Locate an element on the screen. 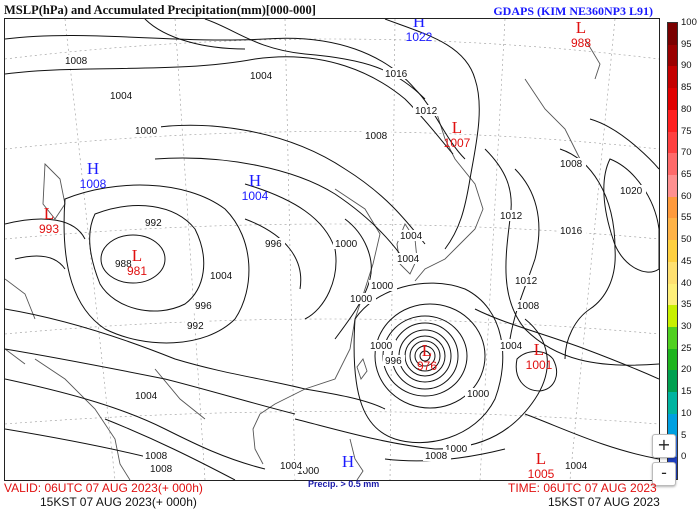 This screenshot has width=699, height=513. colorbar-label: 20 is located at coordinates (686, 370).